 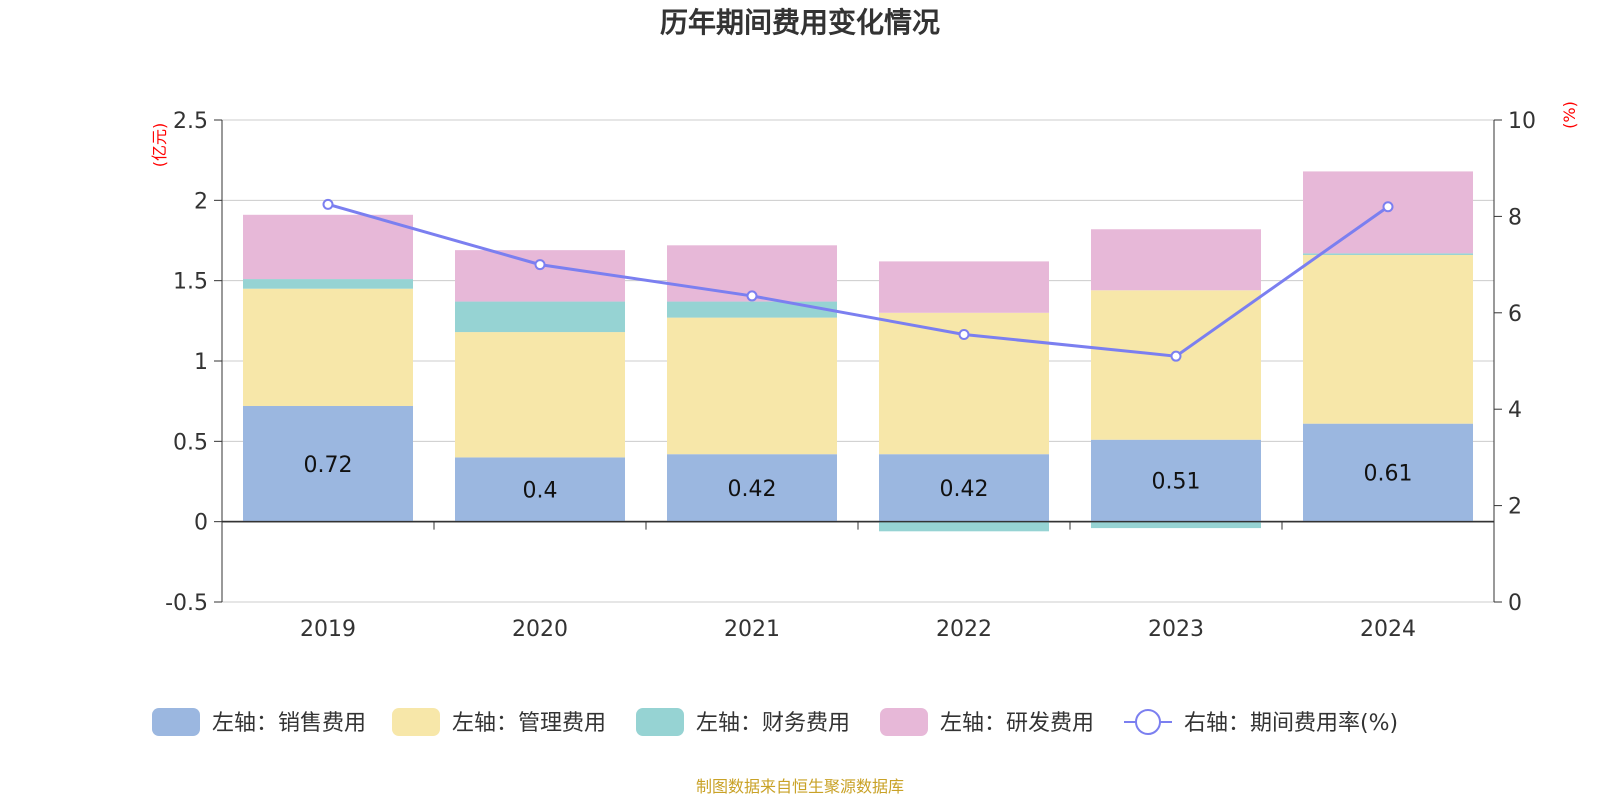 I want to click on right-axis-unit: (%), so click(x=1569, y=115).